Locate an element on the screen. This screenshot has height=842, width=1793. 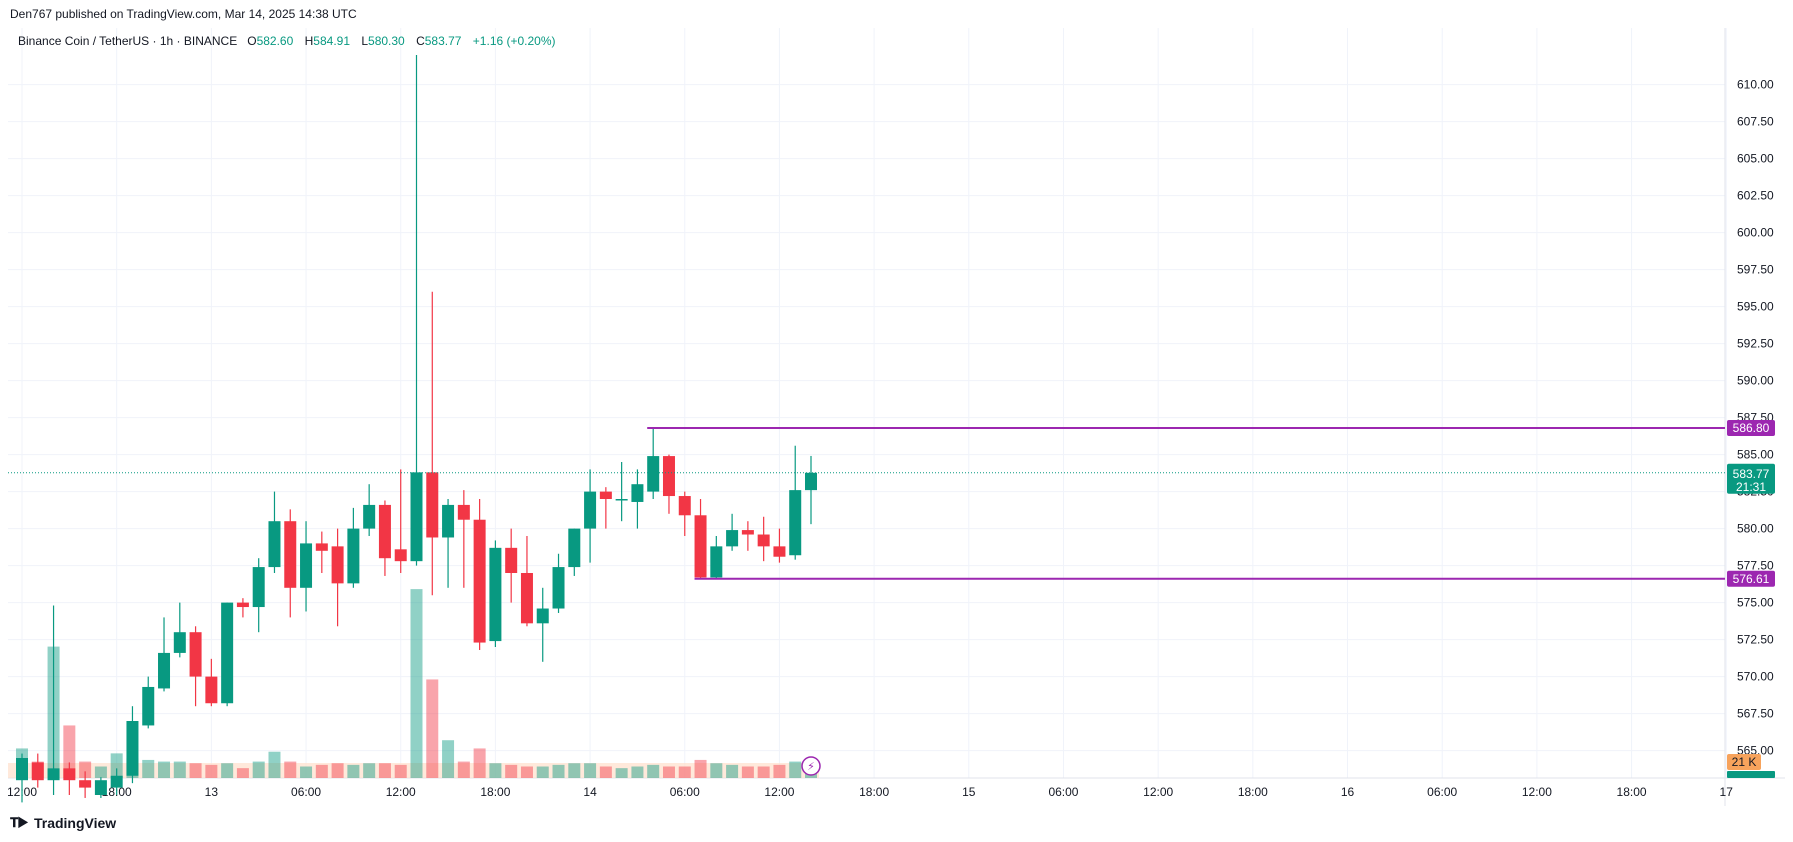
close-value: 583.77 is located at coordinates (443, 41).